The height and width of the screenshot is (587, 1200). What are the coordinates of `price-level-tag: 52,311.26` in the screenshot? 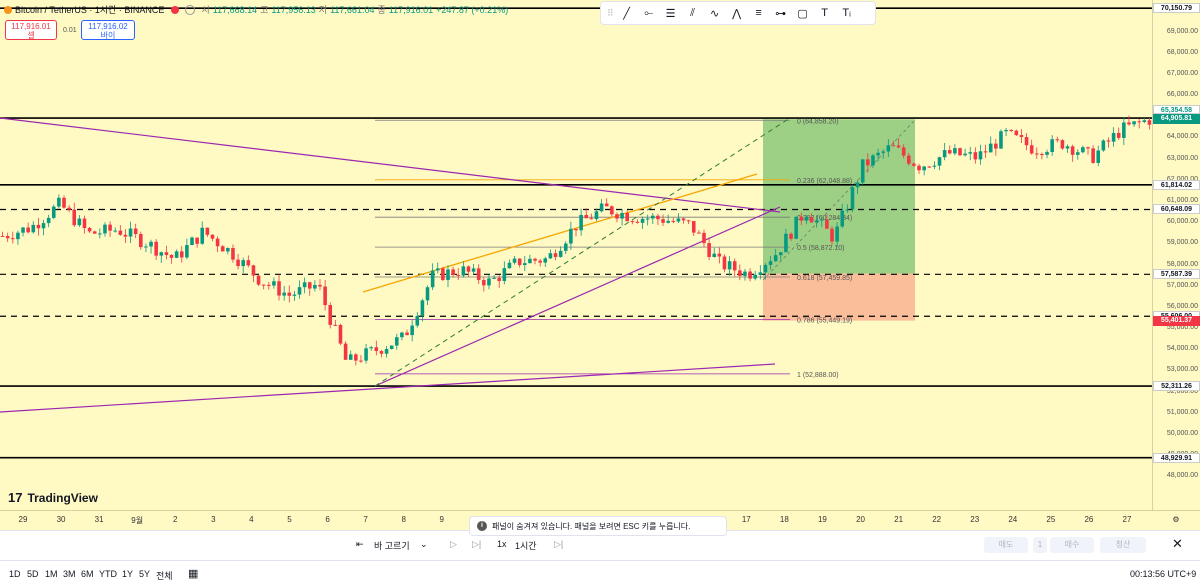 It's located at (1176, 386).